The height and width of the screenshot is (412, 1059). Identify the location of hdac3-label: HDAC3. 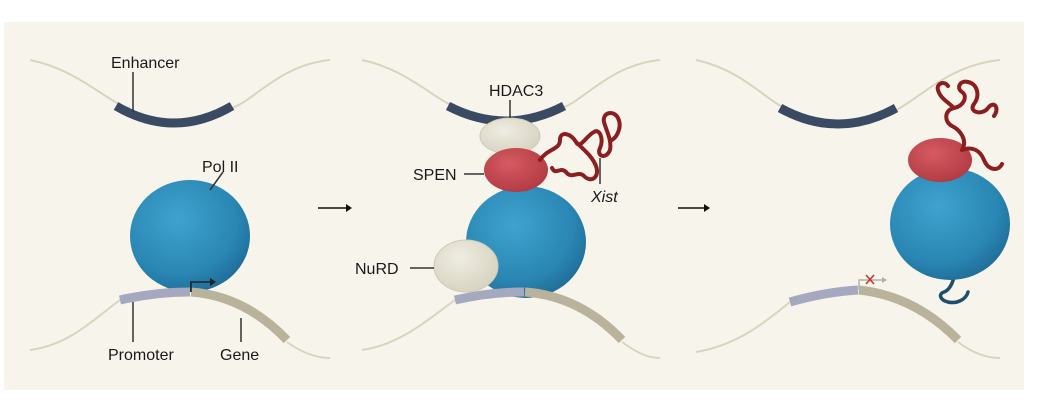
(516, 91).